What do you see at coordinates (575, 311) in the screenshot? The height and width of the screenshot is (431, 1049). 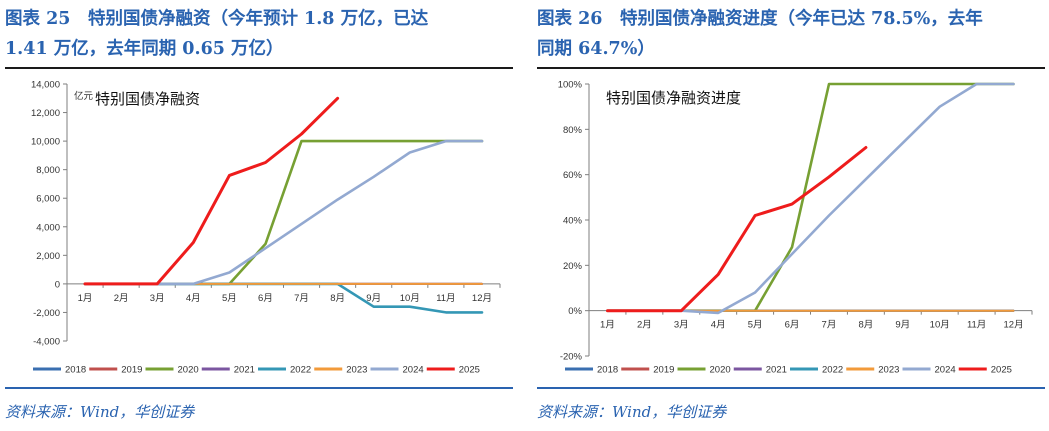 I see `y-tick-label: 0%` at bounding box center [575, 311].